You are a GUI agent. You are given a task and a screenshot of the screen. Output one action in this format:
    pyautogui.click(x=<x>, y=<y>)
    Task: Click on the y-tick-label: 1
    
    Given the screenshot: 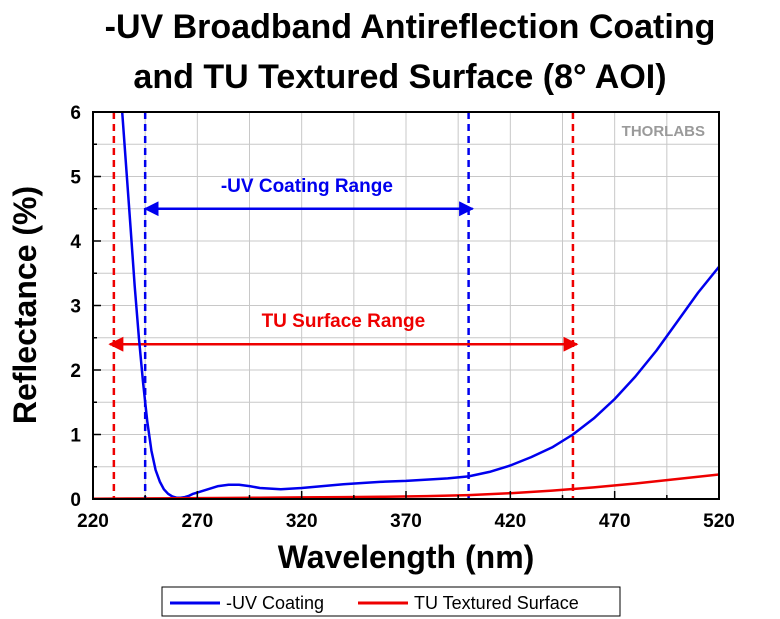 What is the action you would take?
    pyautogui.click(x=75, y=436)
    